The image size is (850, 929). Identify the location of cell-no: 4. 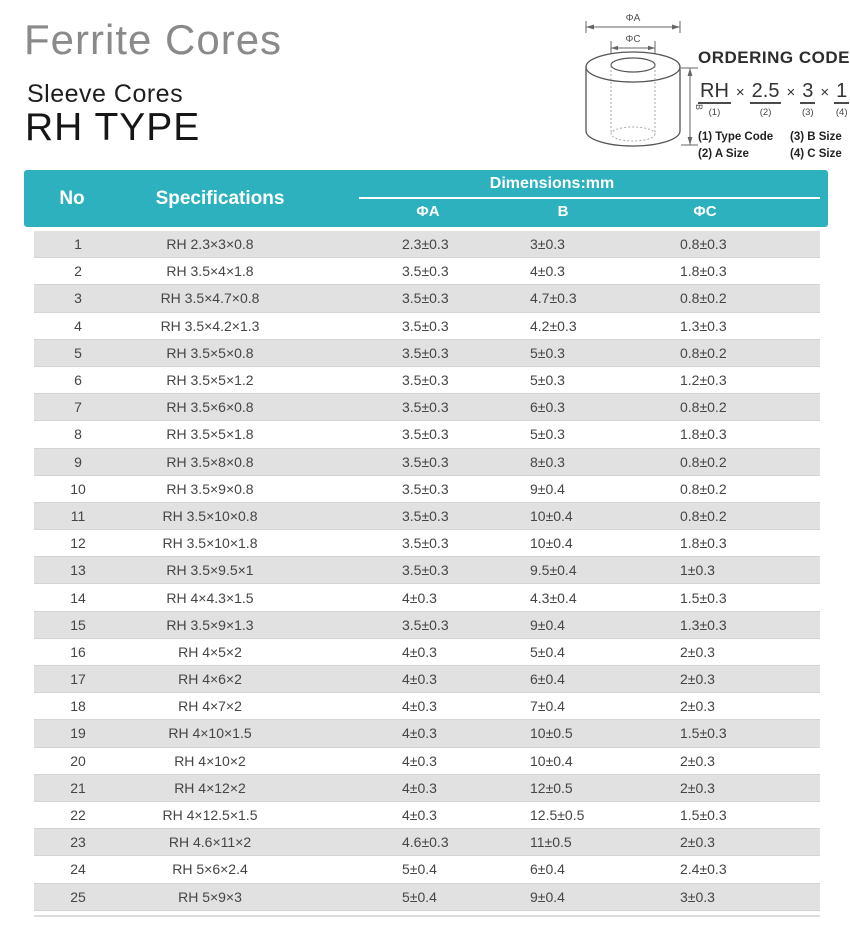
(78, 325).